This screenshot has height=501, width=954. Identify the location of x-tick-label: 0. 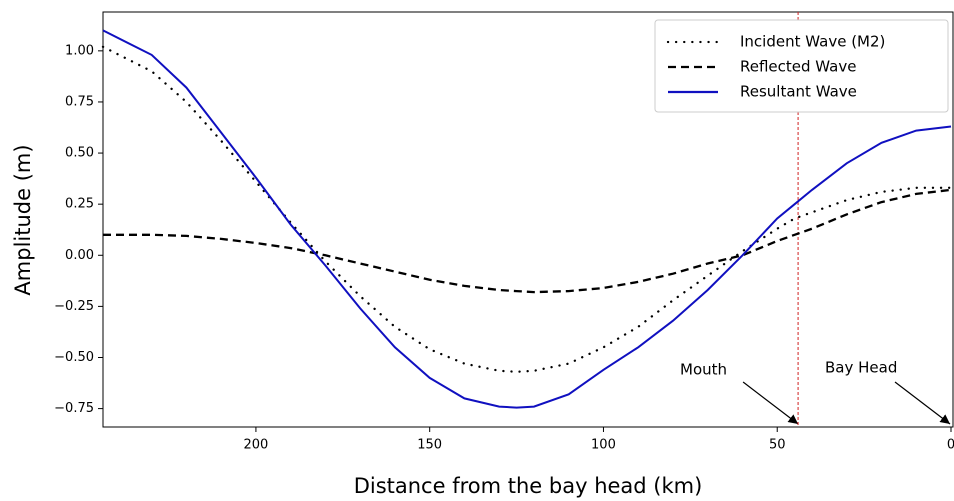
(950, 445).